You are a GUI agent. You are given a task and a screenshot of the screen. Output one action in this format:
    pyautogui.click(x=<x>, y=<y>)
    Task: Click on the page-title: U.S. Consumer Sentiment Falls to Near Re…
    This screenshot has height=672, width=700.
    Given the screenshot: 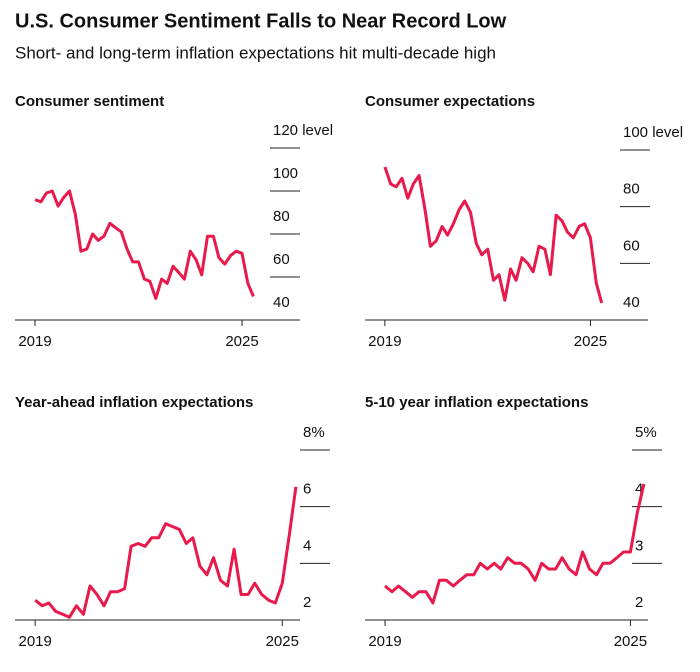 What is the action you would take?
    pyautogui.click(x=261, y=21)
    